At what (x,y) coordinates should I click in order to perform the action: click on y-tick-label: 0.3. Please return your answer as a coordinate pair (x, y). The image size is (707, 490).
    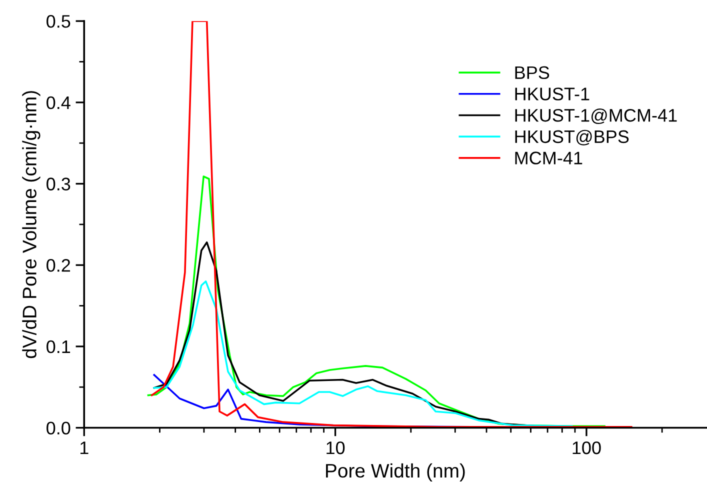
    Looking at the image, I should click on (58, 184).